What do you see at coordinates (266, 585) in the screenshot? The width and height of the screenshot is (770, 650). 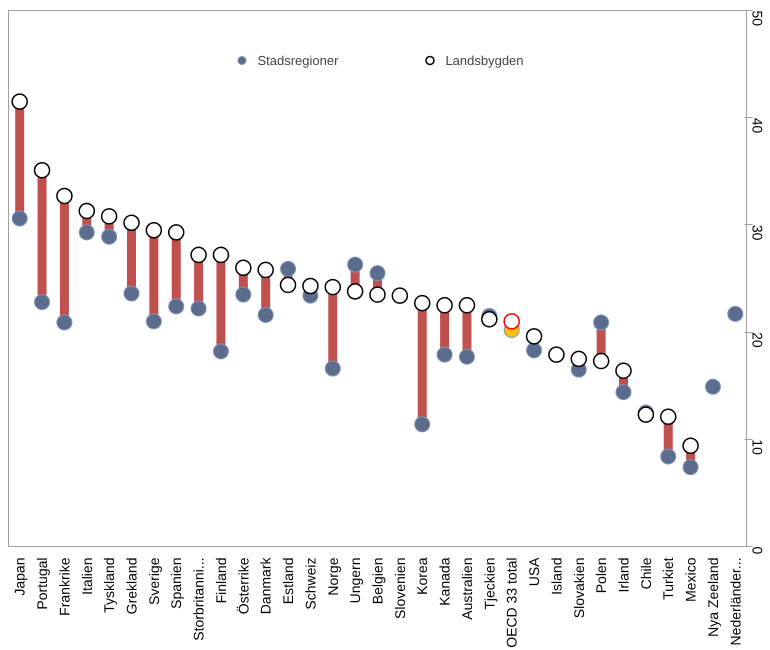 I see `x-tick-label: Danmark` at bounding box center [266, 585].